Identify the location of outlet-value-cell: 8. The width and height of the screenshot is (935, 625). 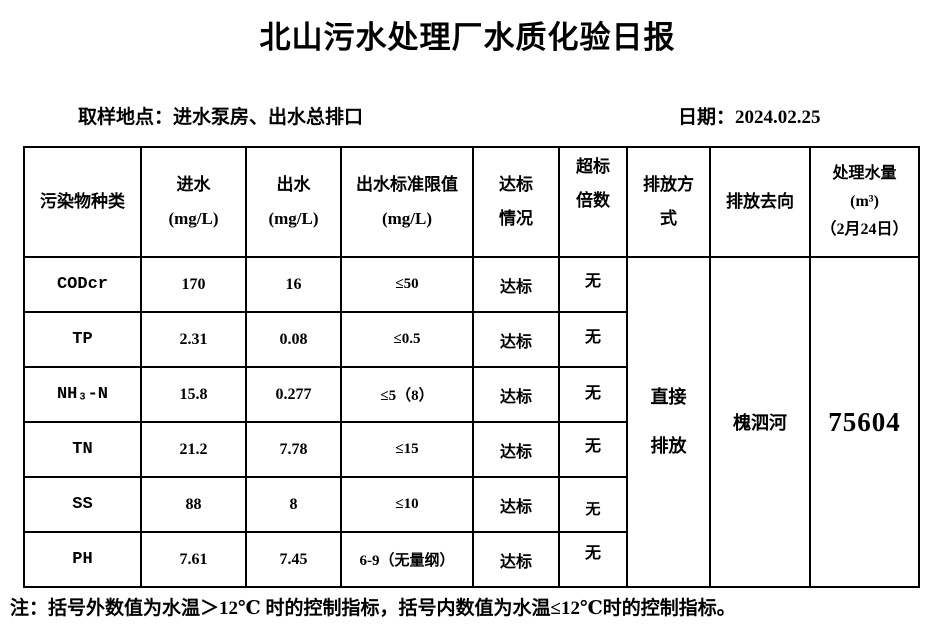
(293, 504).